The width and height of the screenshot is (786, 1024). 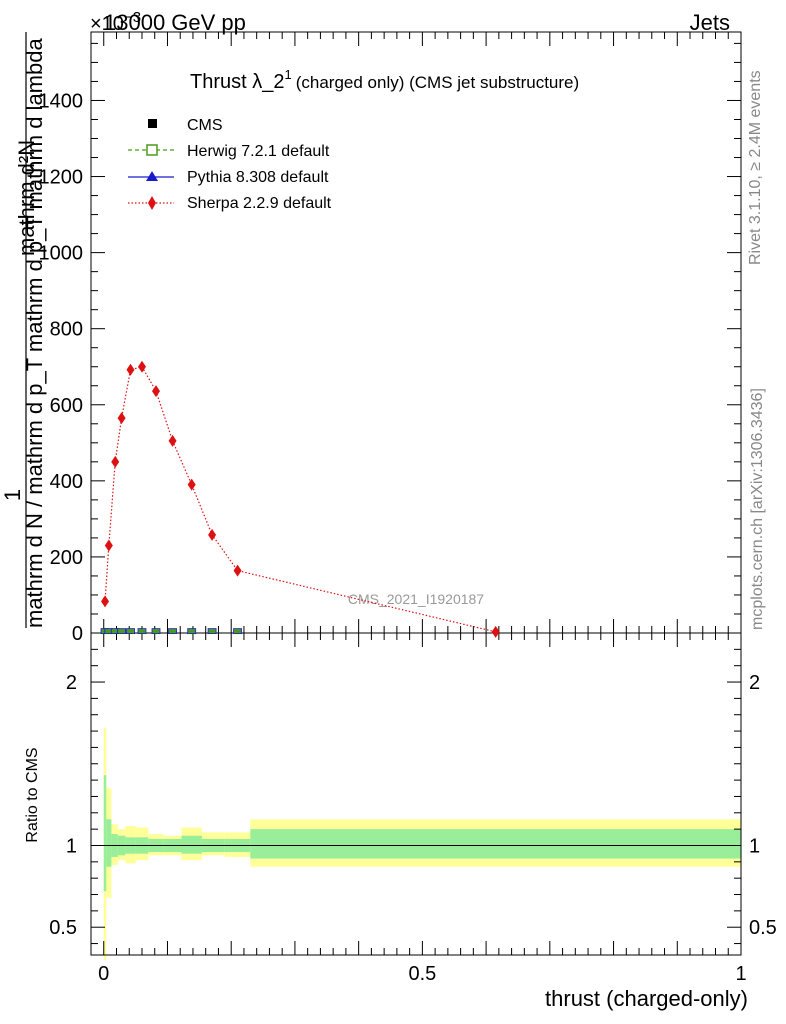 I want to click on legend-item-herwig: Herwig 7.2.1 default, so click(x=229, y=151).